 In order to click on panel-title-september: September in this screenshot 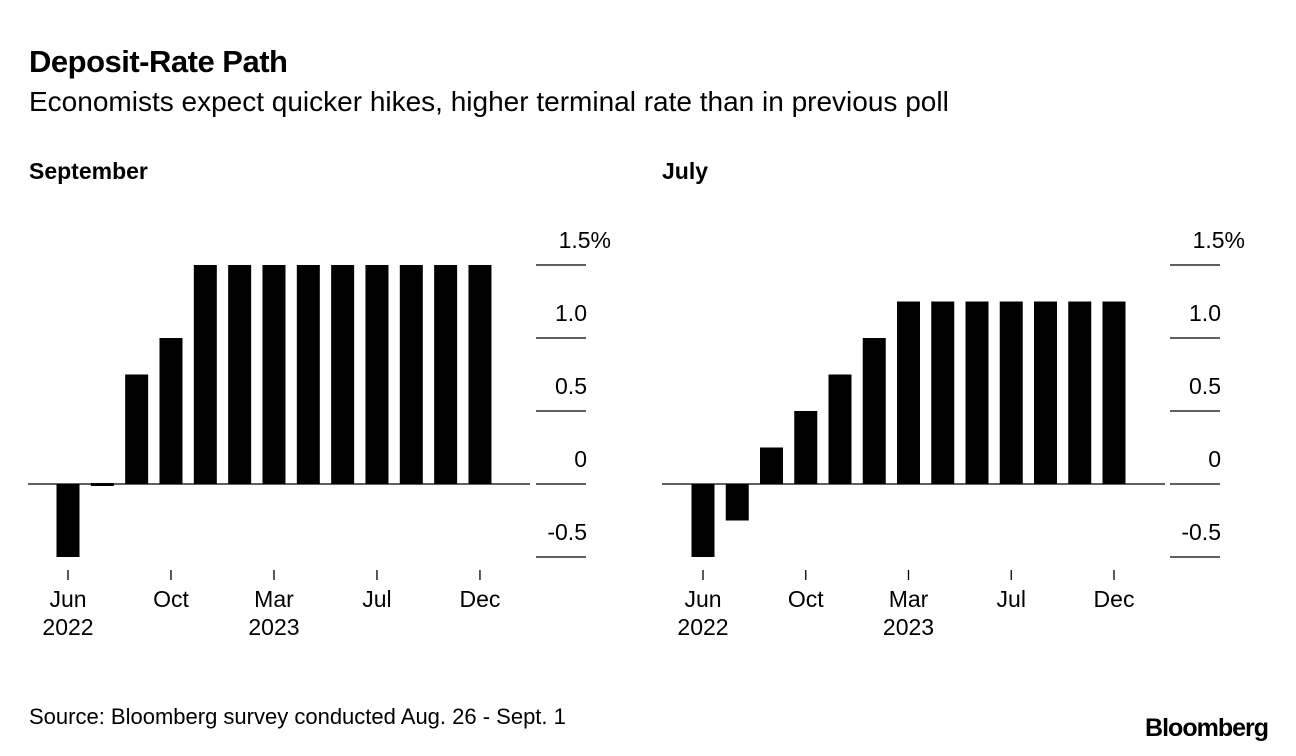, I will do `click(88, 171)`.